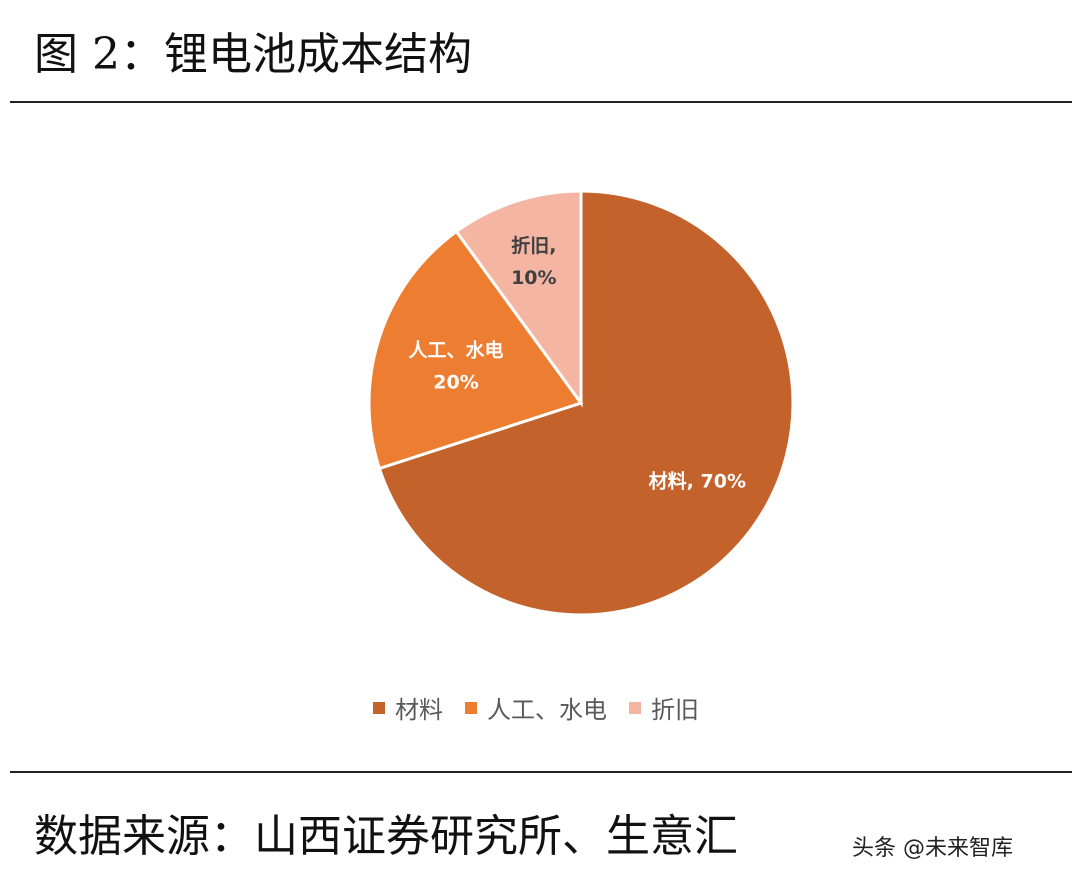 This screenshot has height=884, width=1072. Describe the element at coordinates (518, 298) in the screenshot. I see `pie-slice-depreciation` at that location.